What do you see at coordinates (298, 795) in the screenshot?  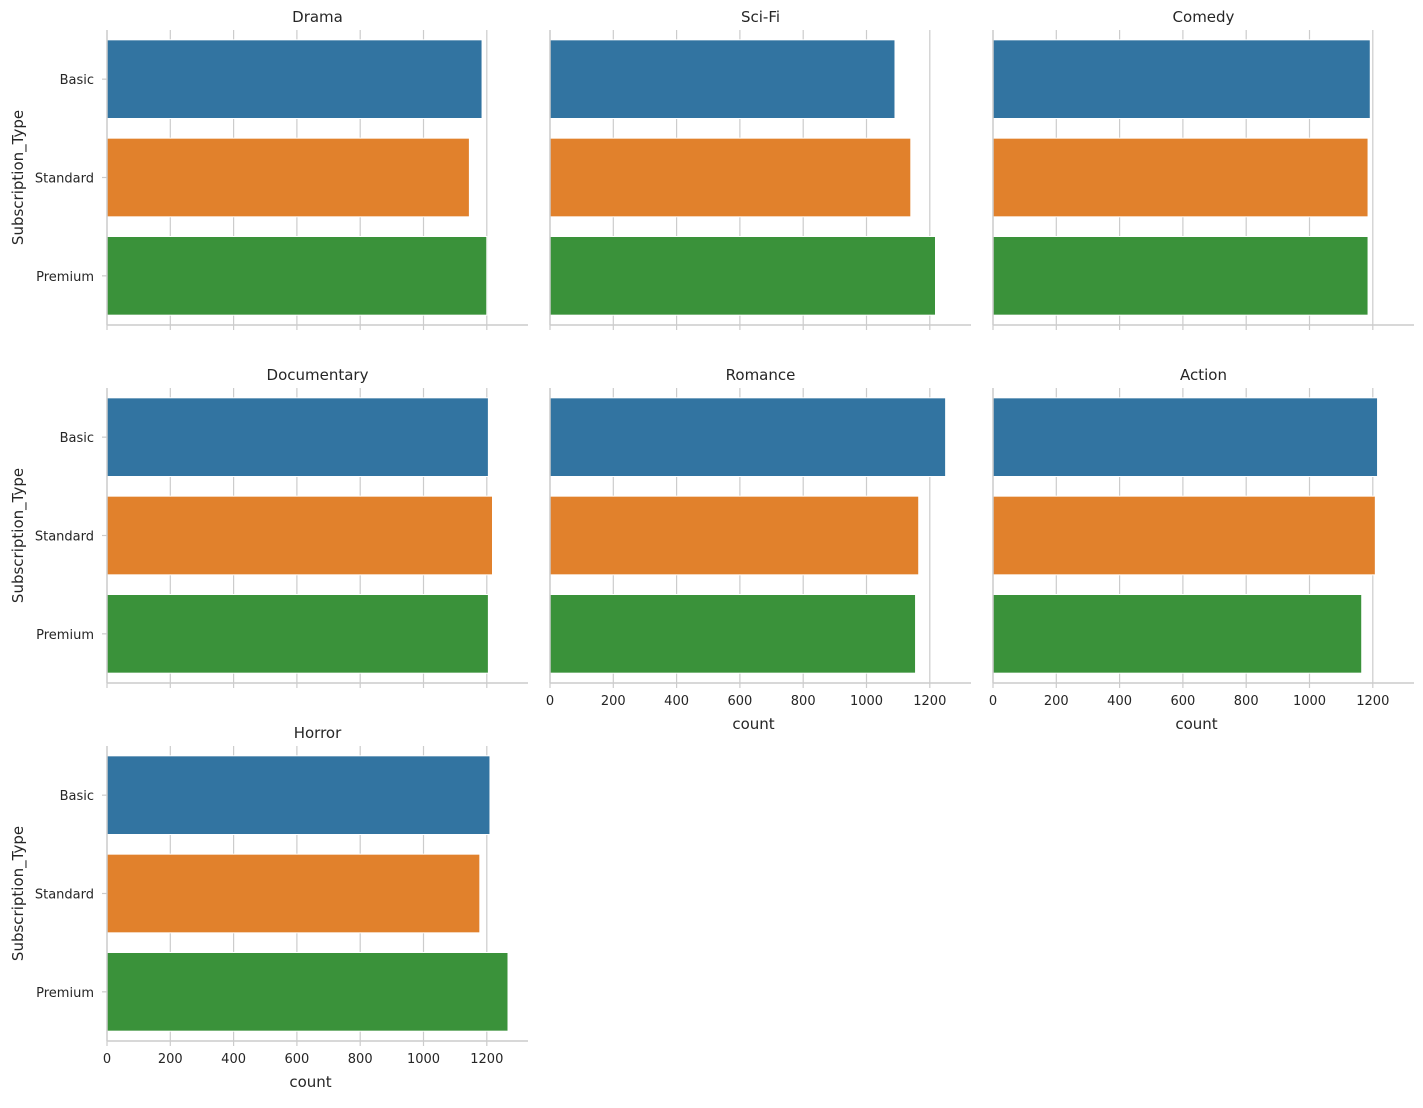 I see `bar-horror-basic` at bounding box center [298, 795].